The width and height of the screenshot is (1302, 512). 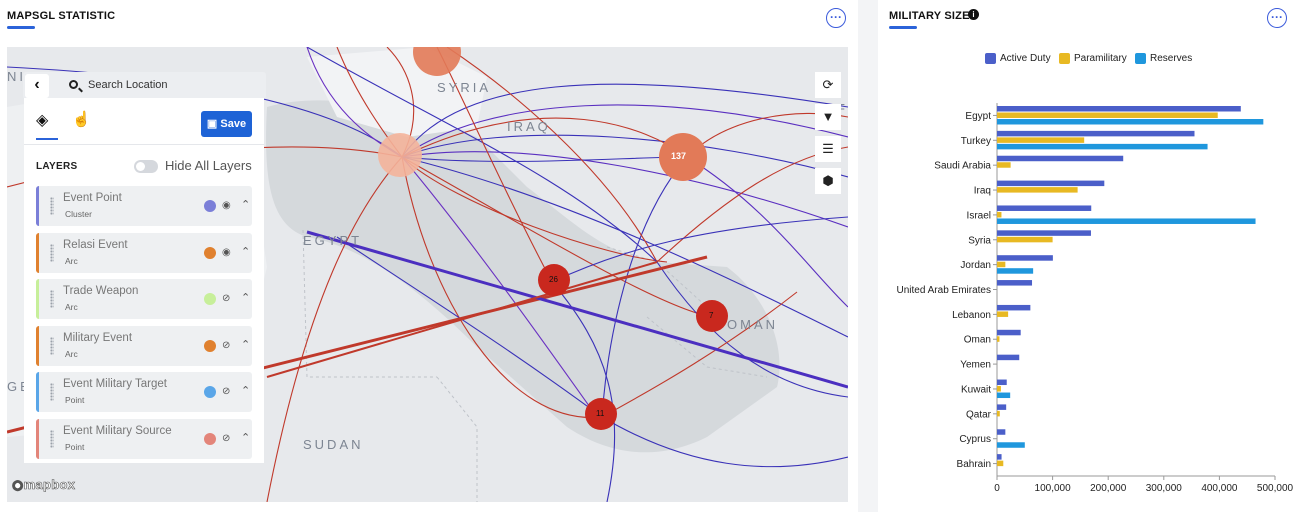 What do you see at coordinates (975, 265) in the screenshot?
I see `y-tick-label: Jordan` at bounding box center [975, 265].